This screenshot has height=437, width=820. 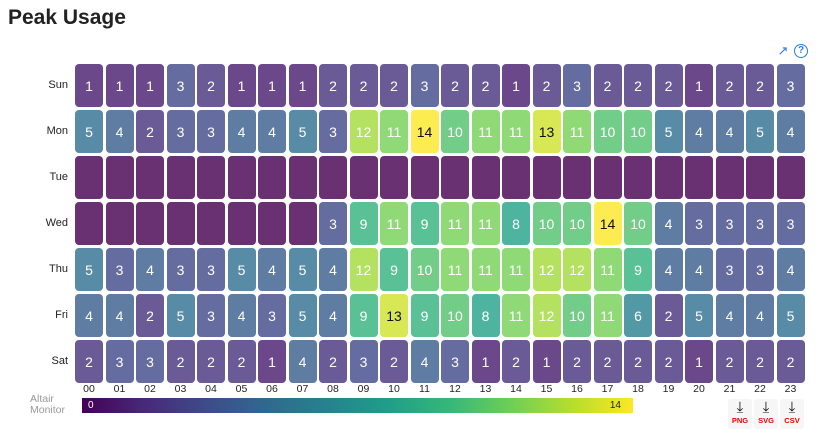 I want to click on heatmap-cell: 14, so click(x=607, y=223).